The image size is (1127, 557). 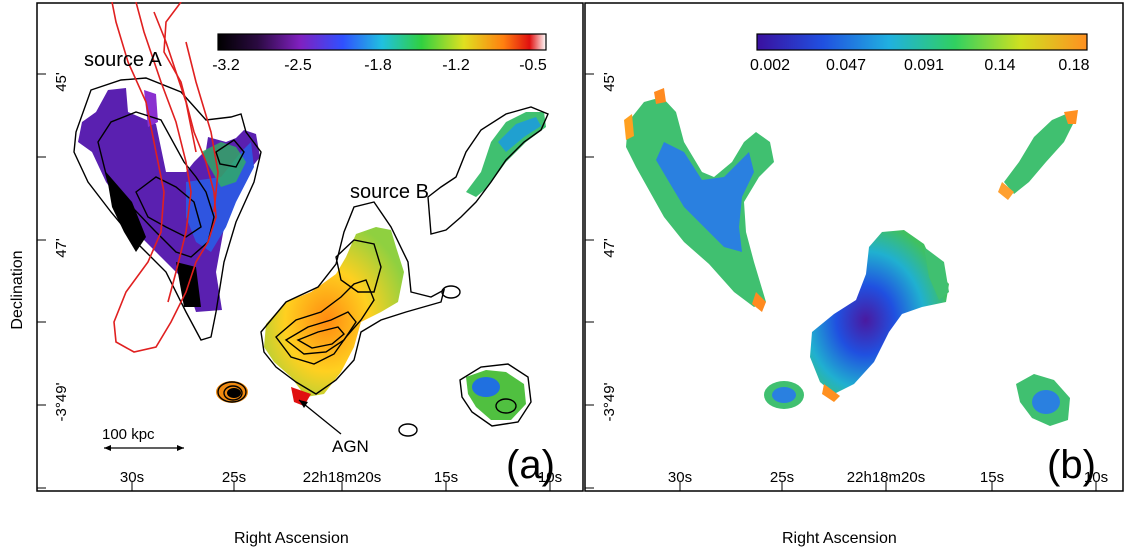 I want to click on panel-b-source-a-edge3, so click(x=759, y=302).